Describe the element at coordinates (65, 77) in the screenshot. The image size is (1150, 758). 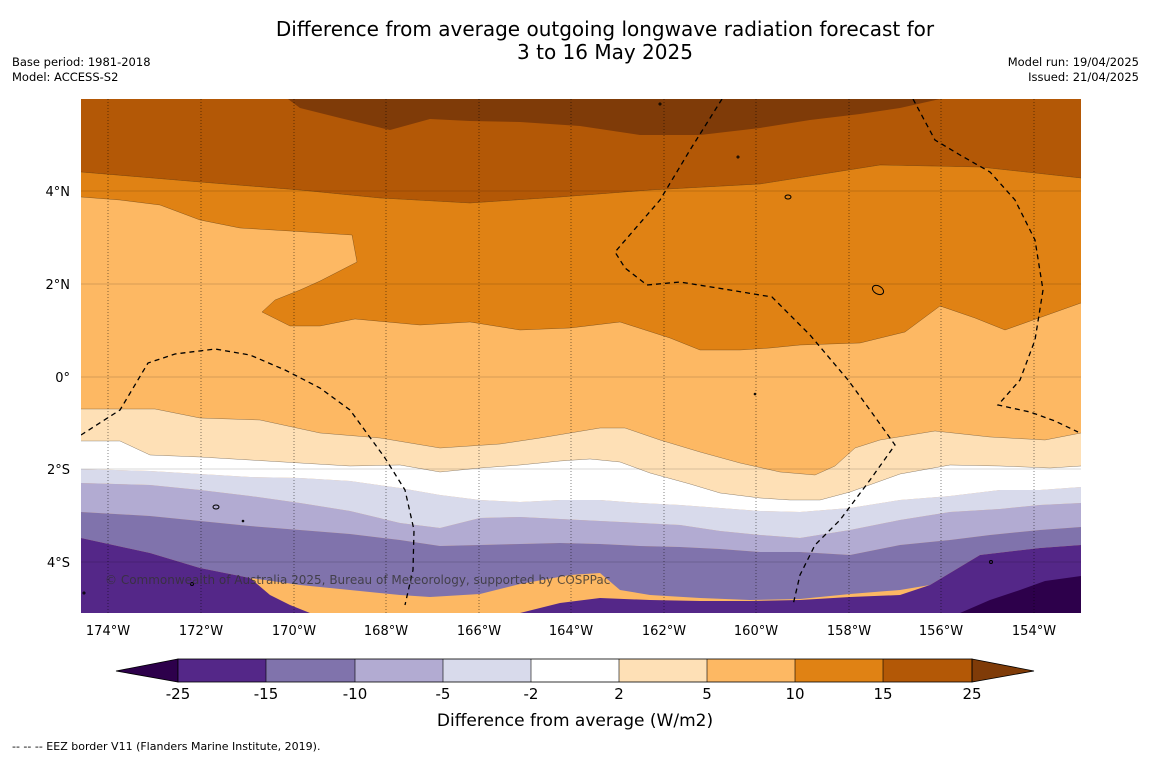
I see `model-text: Model: ACCESS-S2` at that location.